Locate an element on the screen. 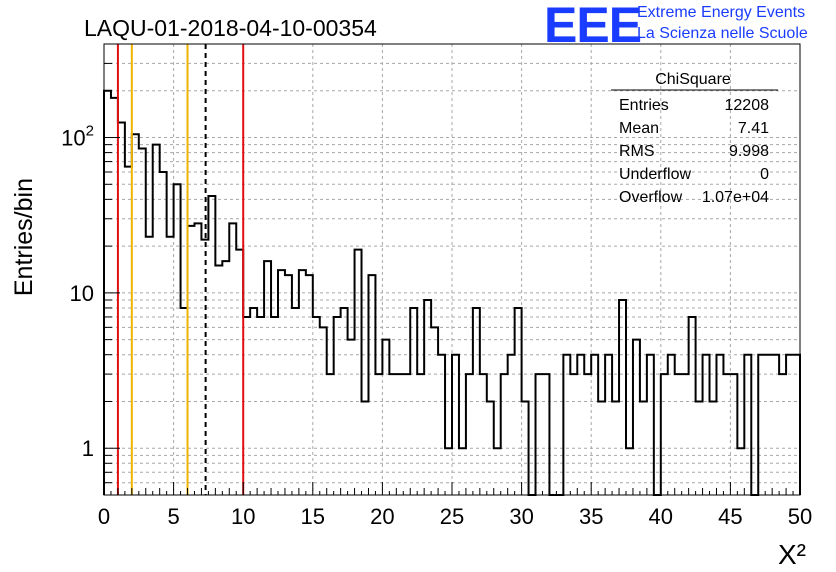 The image size is (836, 572). x-tick-label: 25 is located at coordinates (452, 516).